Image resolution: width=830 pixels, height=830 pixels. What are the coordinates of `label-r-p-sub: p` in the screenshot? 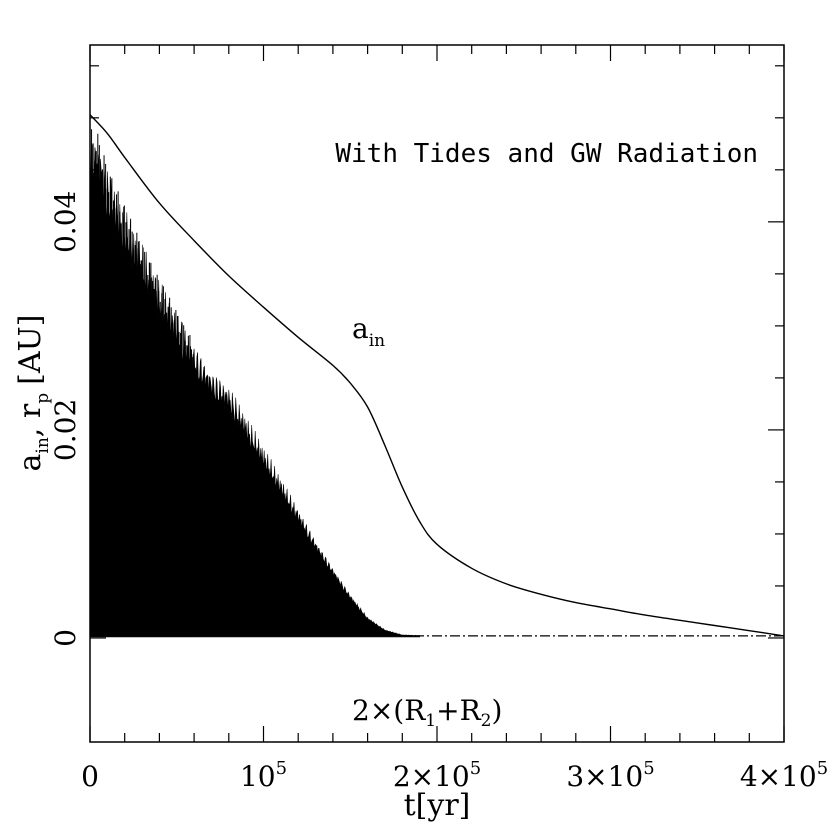 It's located at (250, 457).